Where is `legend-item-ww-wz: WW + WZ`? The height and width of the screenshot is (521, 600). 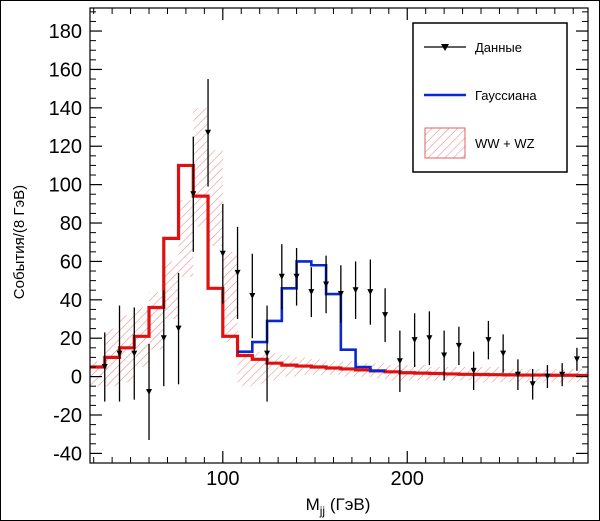
legend-item-ww-wz: WW + WZ is located at coordinates (479, 143).